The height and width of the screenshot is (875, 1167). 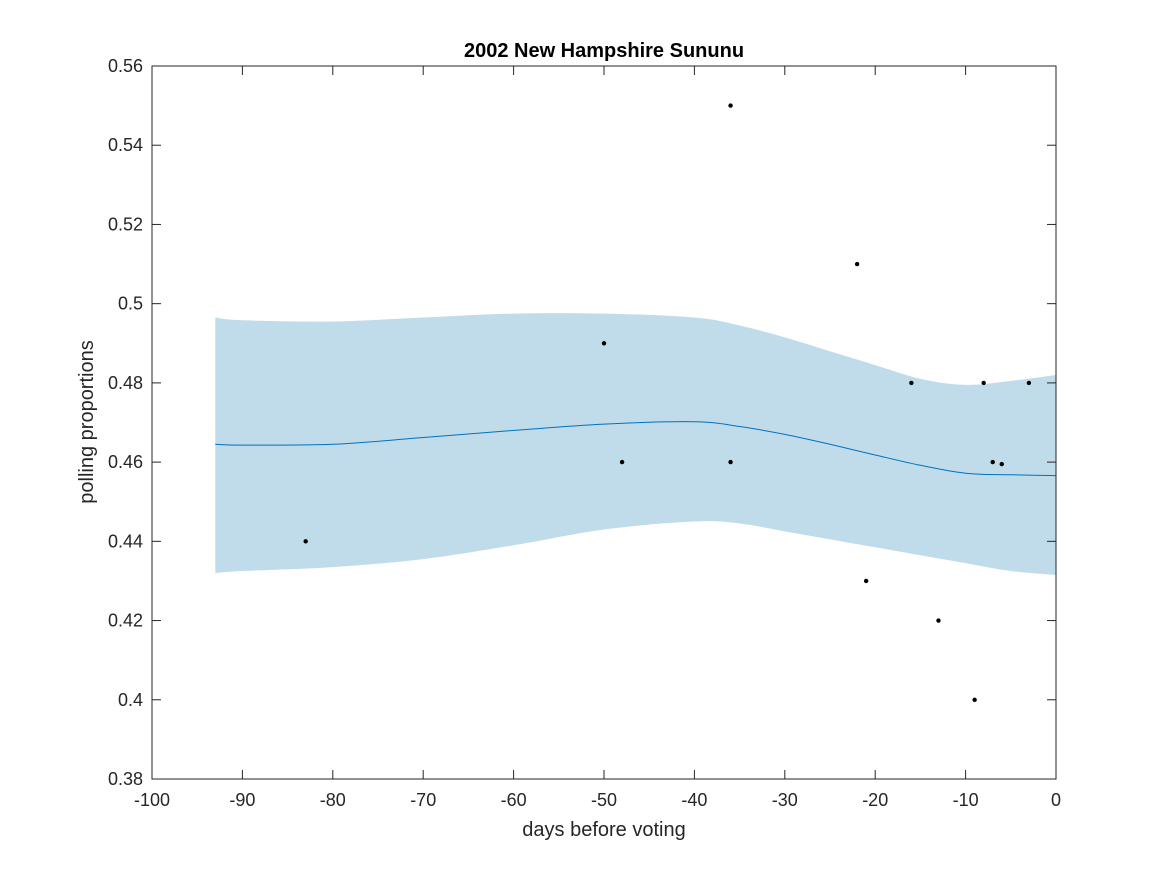 I want to click on x-tick-label: -50, so click(x=604, y=800).